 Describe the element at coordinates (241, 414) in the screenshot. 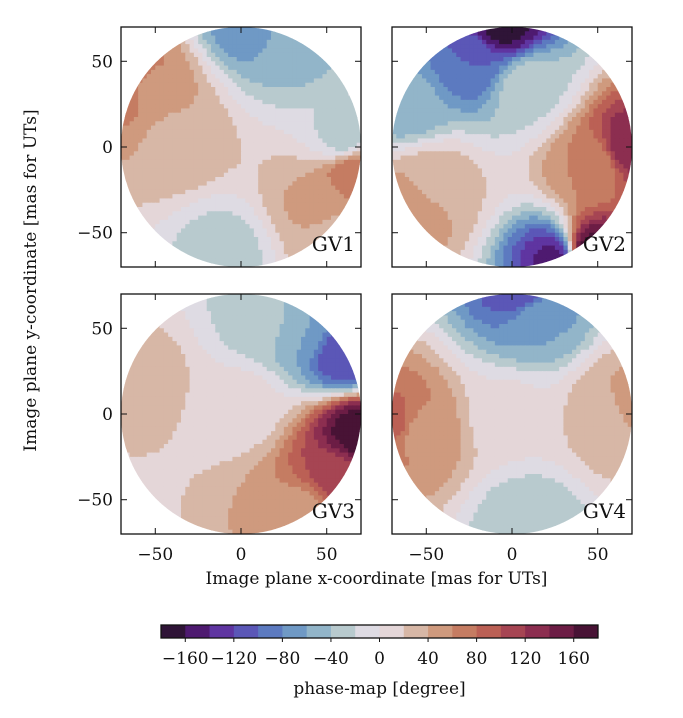

I see `phase-map-gv3` at that location.